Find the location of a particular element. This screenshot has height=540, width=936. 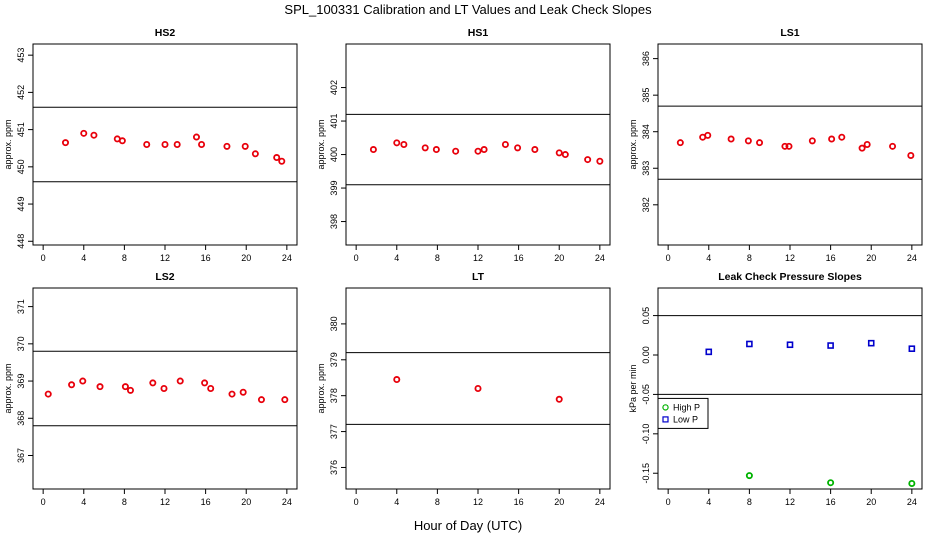

y-tick-label: 452 is located at coordinates (21, 92).